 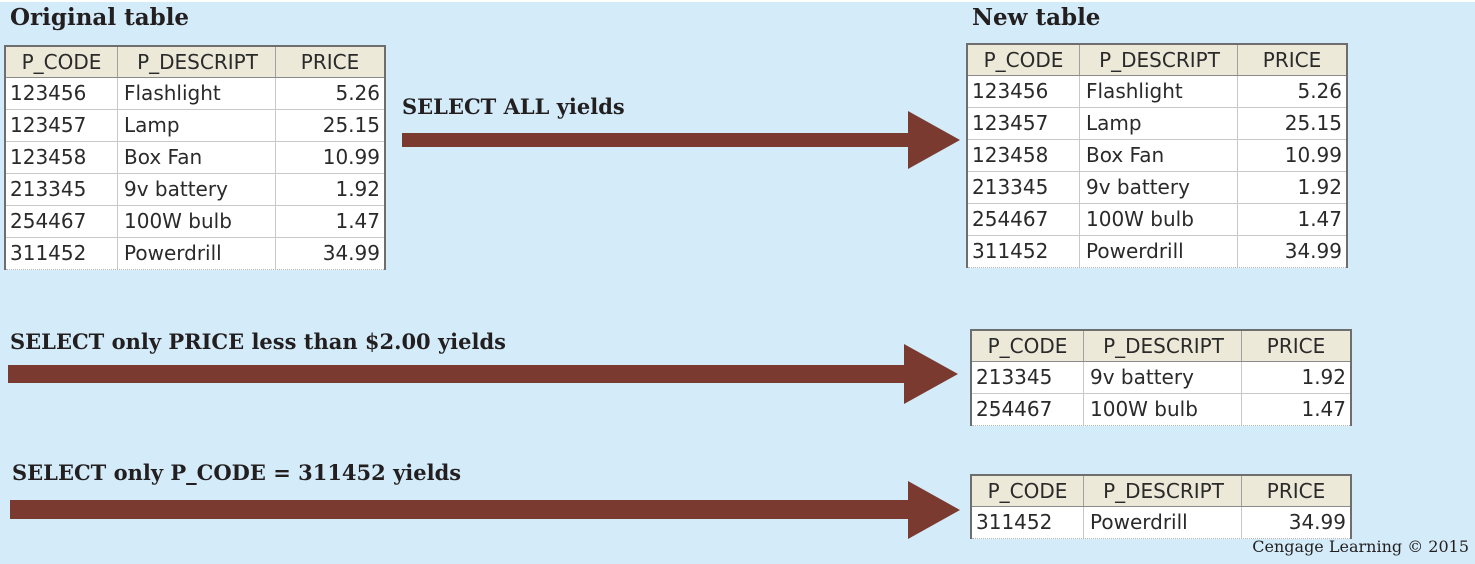 I want to click on select-all-caption: SELECT ALL yields, so click(x=513, y=106).